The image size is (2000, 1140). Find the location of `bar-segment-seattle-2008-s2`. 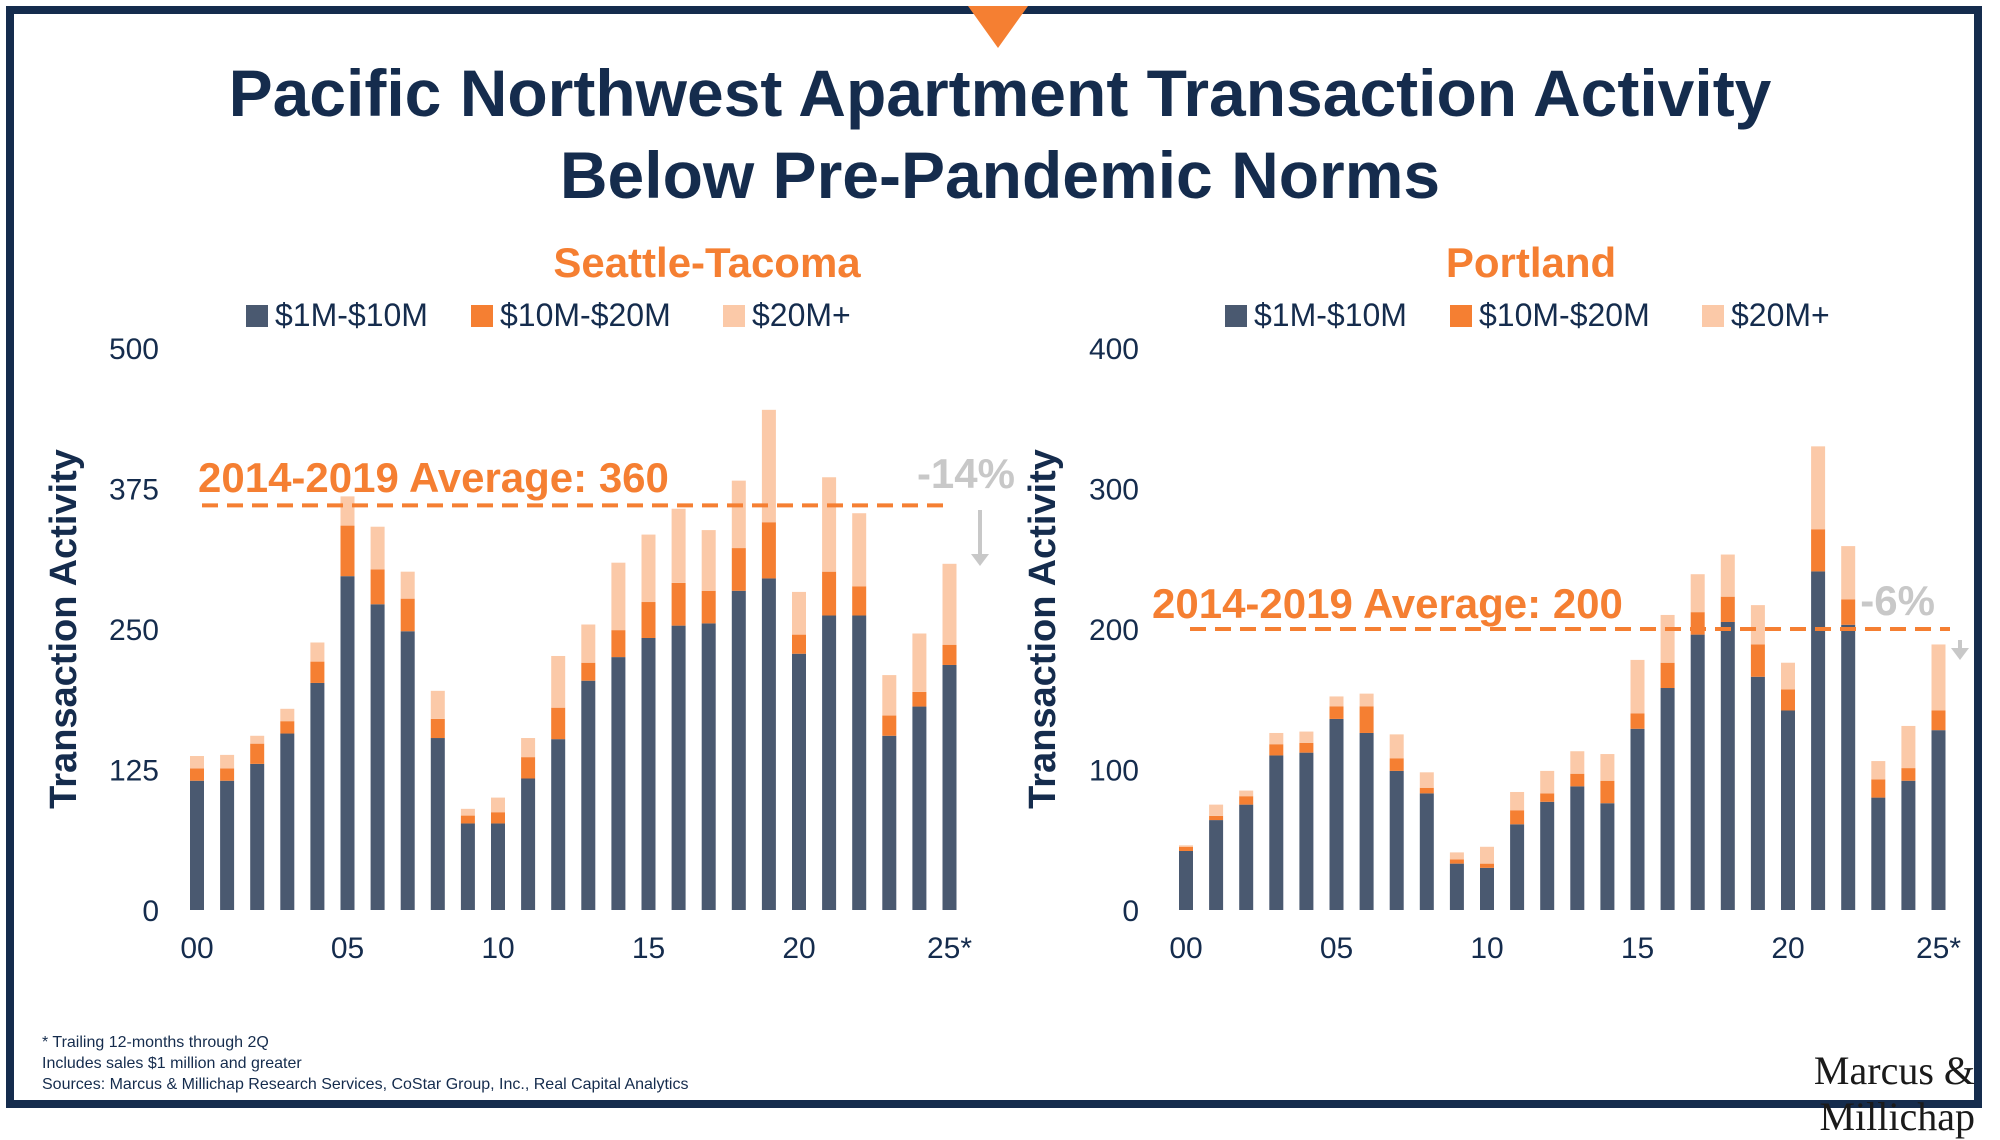

bar-segment-seattle-2008-s2 is located at coordinates (437, 704).